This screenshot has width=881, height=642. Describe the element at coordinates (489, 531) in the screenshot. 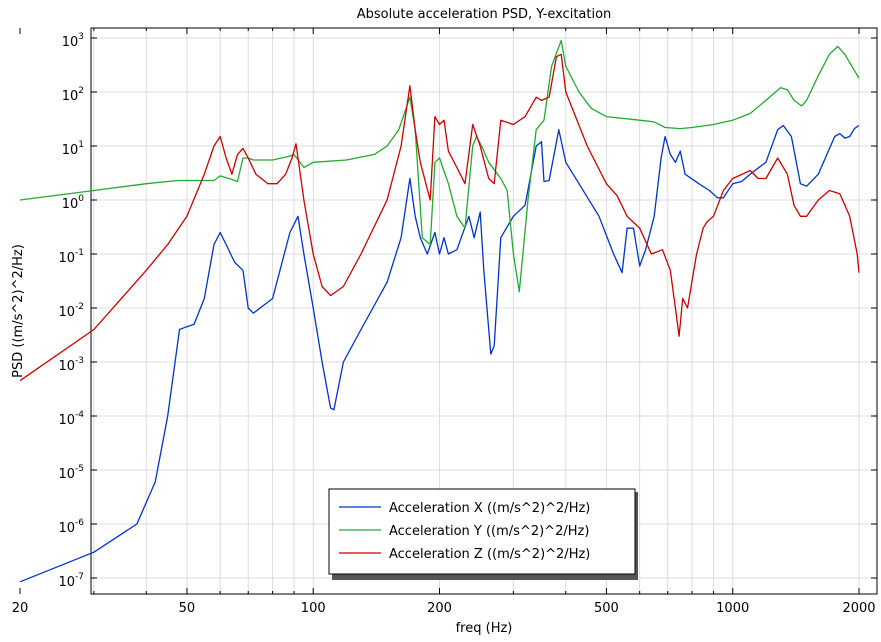

I see `legend-label-acceleration-y: Acceleration Y ((m/s^2)^2/Hz)` at that location.